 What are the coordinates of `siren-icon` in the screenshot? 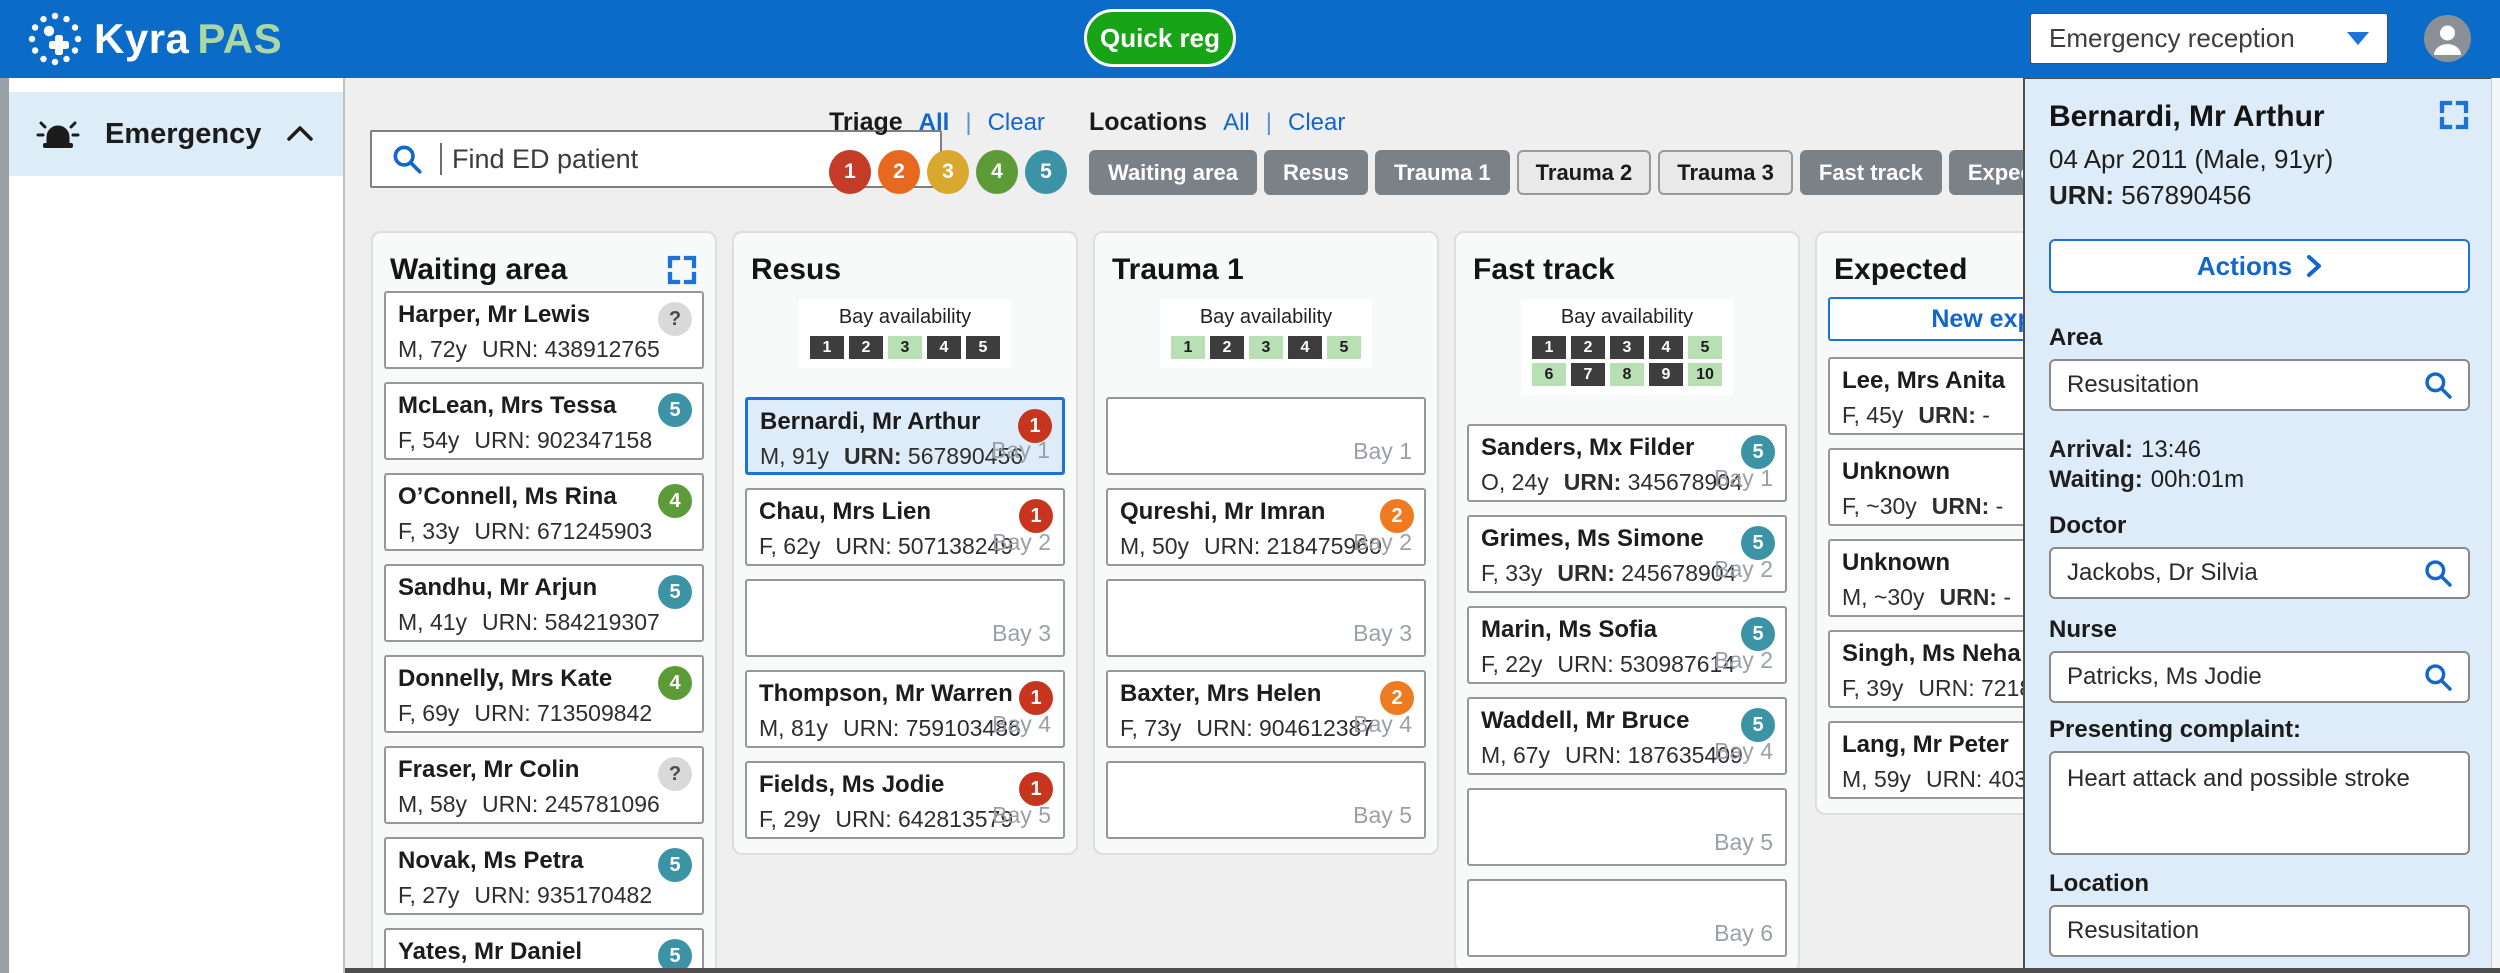 It's located at (58, 134).